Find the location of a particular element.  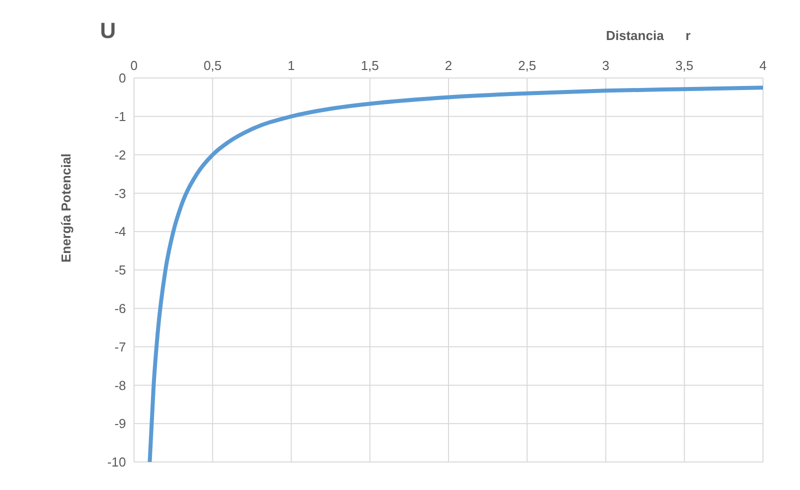

y-tick-label: -4 is located at coordinates (120, 232).